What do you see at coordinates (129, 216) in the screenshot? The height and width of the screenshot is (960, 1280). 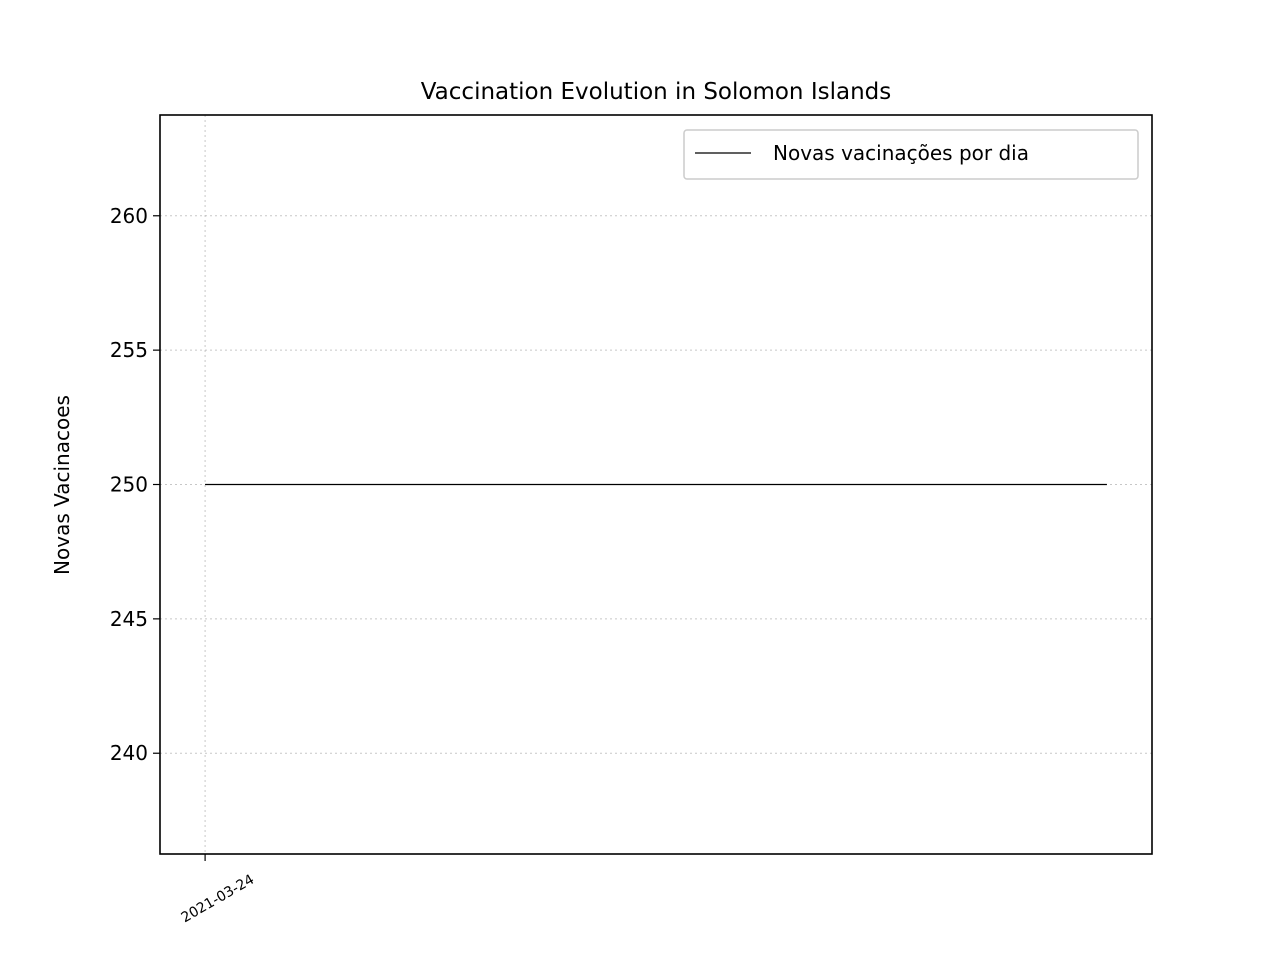 I see `y-tick-label: 260` at bounding box center [129, 216].